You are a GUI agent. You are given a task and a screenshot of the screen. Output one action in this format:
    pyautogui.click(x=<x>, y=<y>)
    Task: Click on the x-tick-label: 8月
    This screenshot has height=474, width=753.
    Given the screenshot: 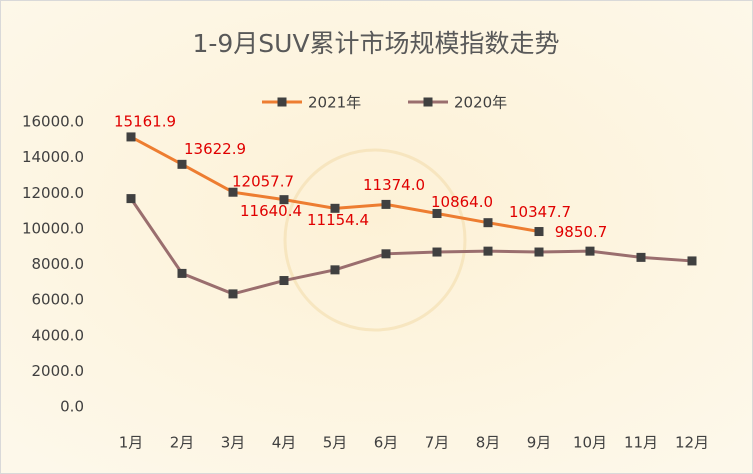 What is the action you would take?
    pyautogui.click(x=488, y=443)
    